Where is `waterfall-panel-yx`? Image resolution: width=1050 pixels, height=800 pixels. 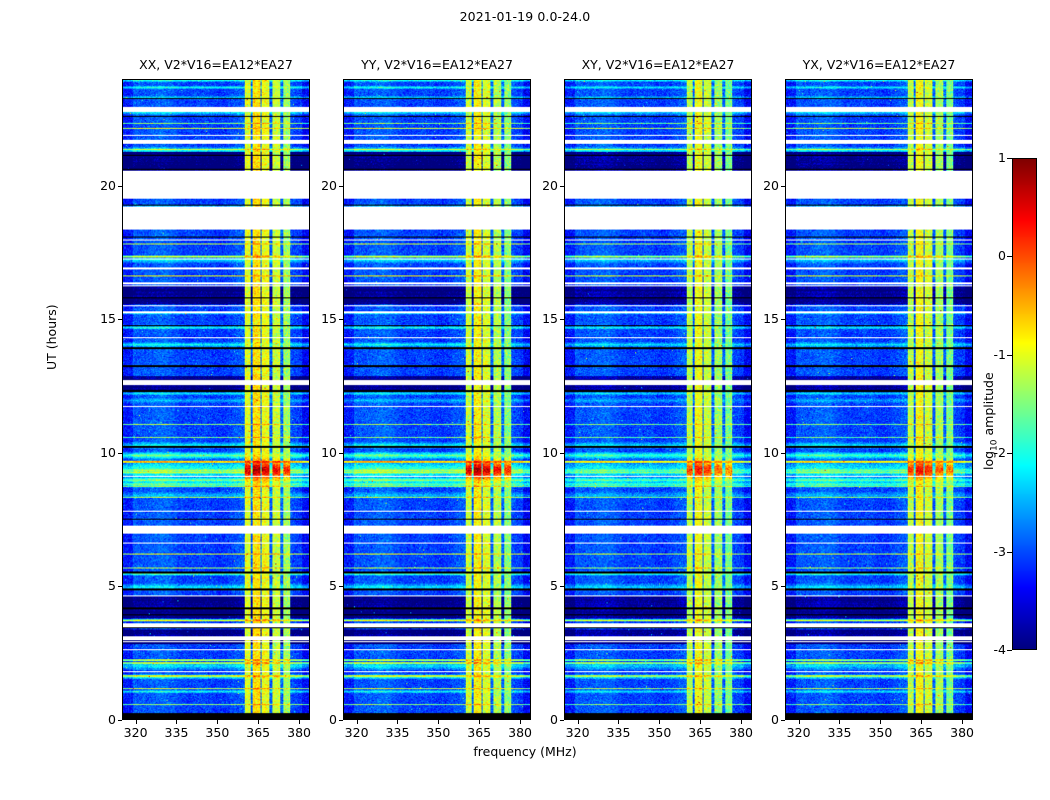 waterfall-panel-yx is located at coordinates (879, 399).